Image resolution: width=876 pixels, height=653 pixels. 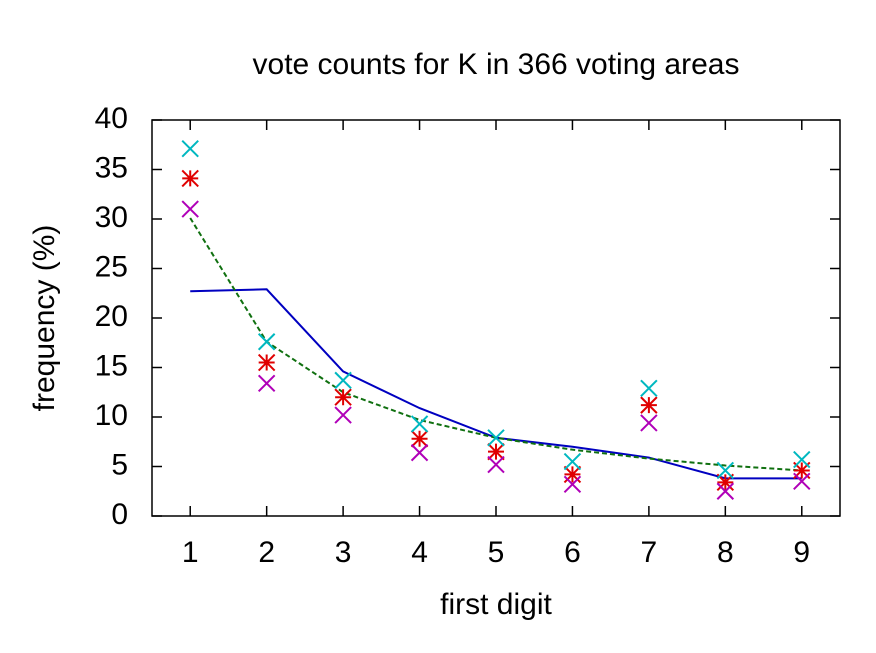 I want to click on x-tick-label: 4, so click(x=419, y=552).